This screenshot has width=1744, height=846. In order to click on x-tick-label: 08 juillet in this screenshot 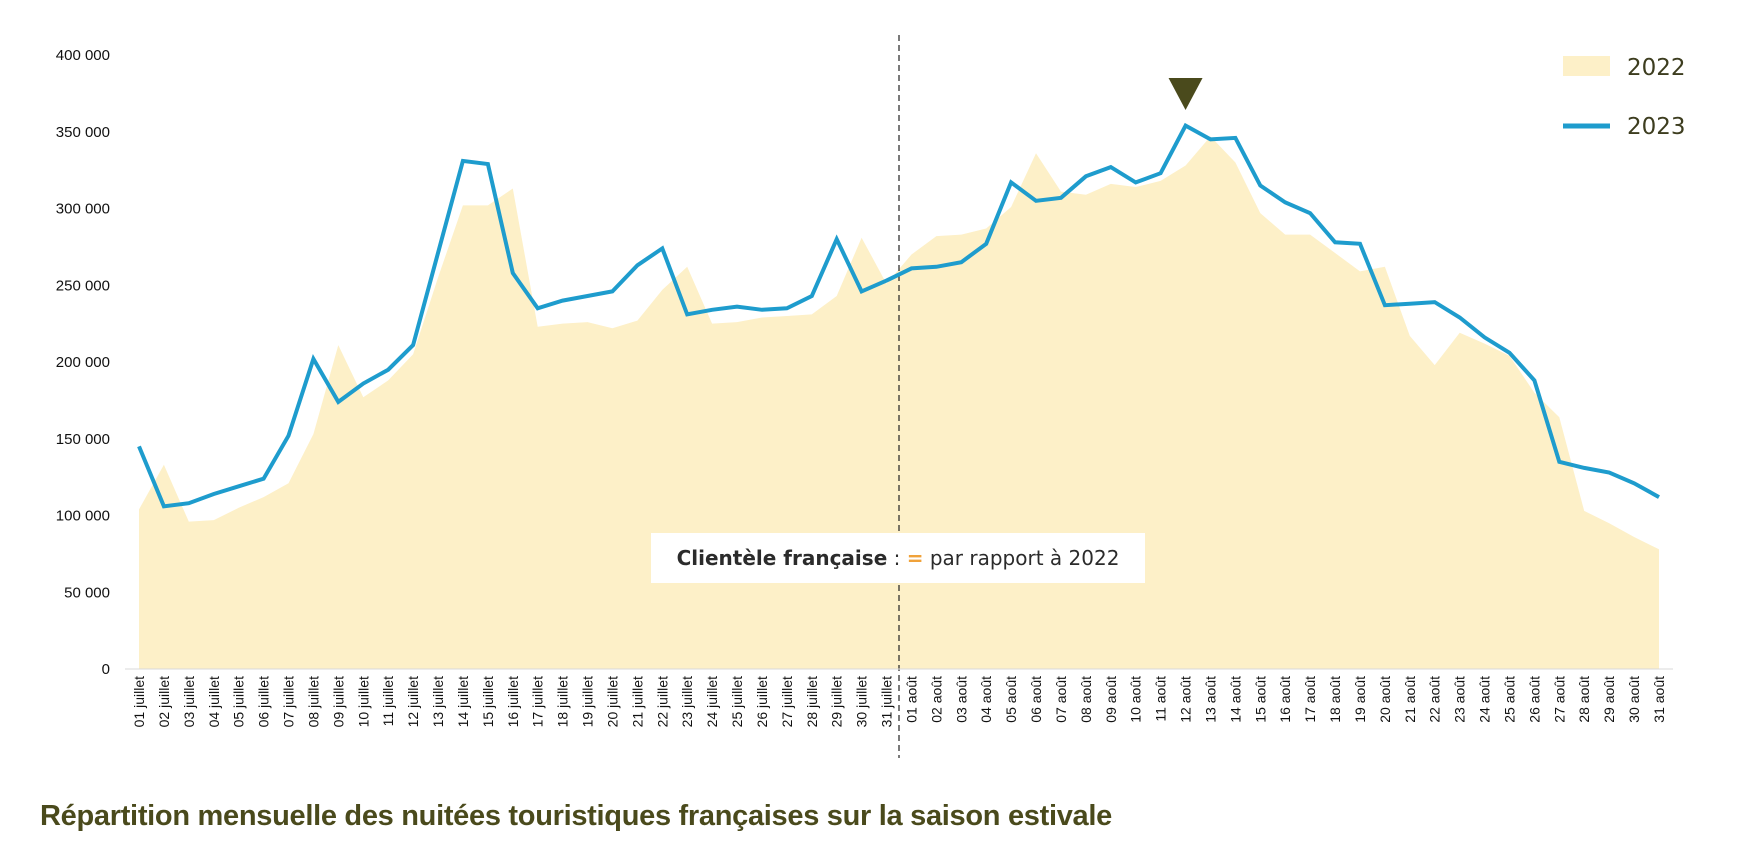, I will do `click(313, 701)`.